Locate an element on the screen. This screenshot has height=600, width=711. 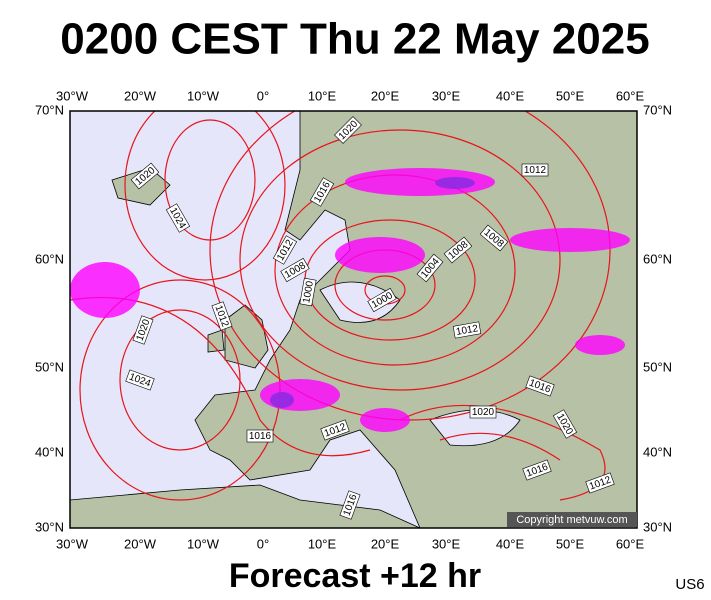
copyright: Copyright metvuw.com is located at coordinates (571, 520).